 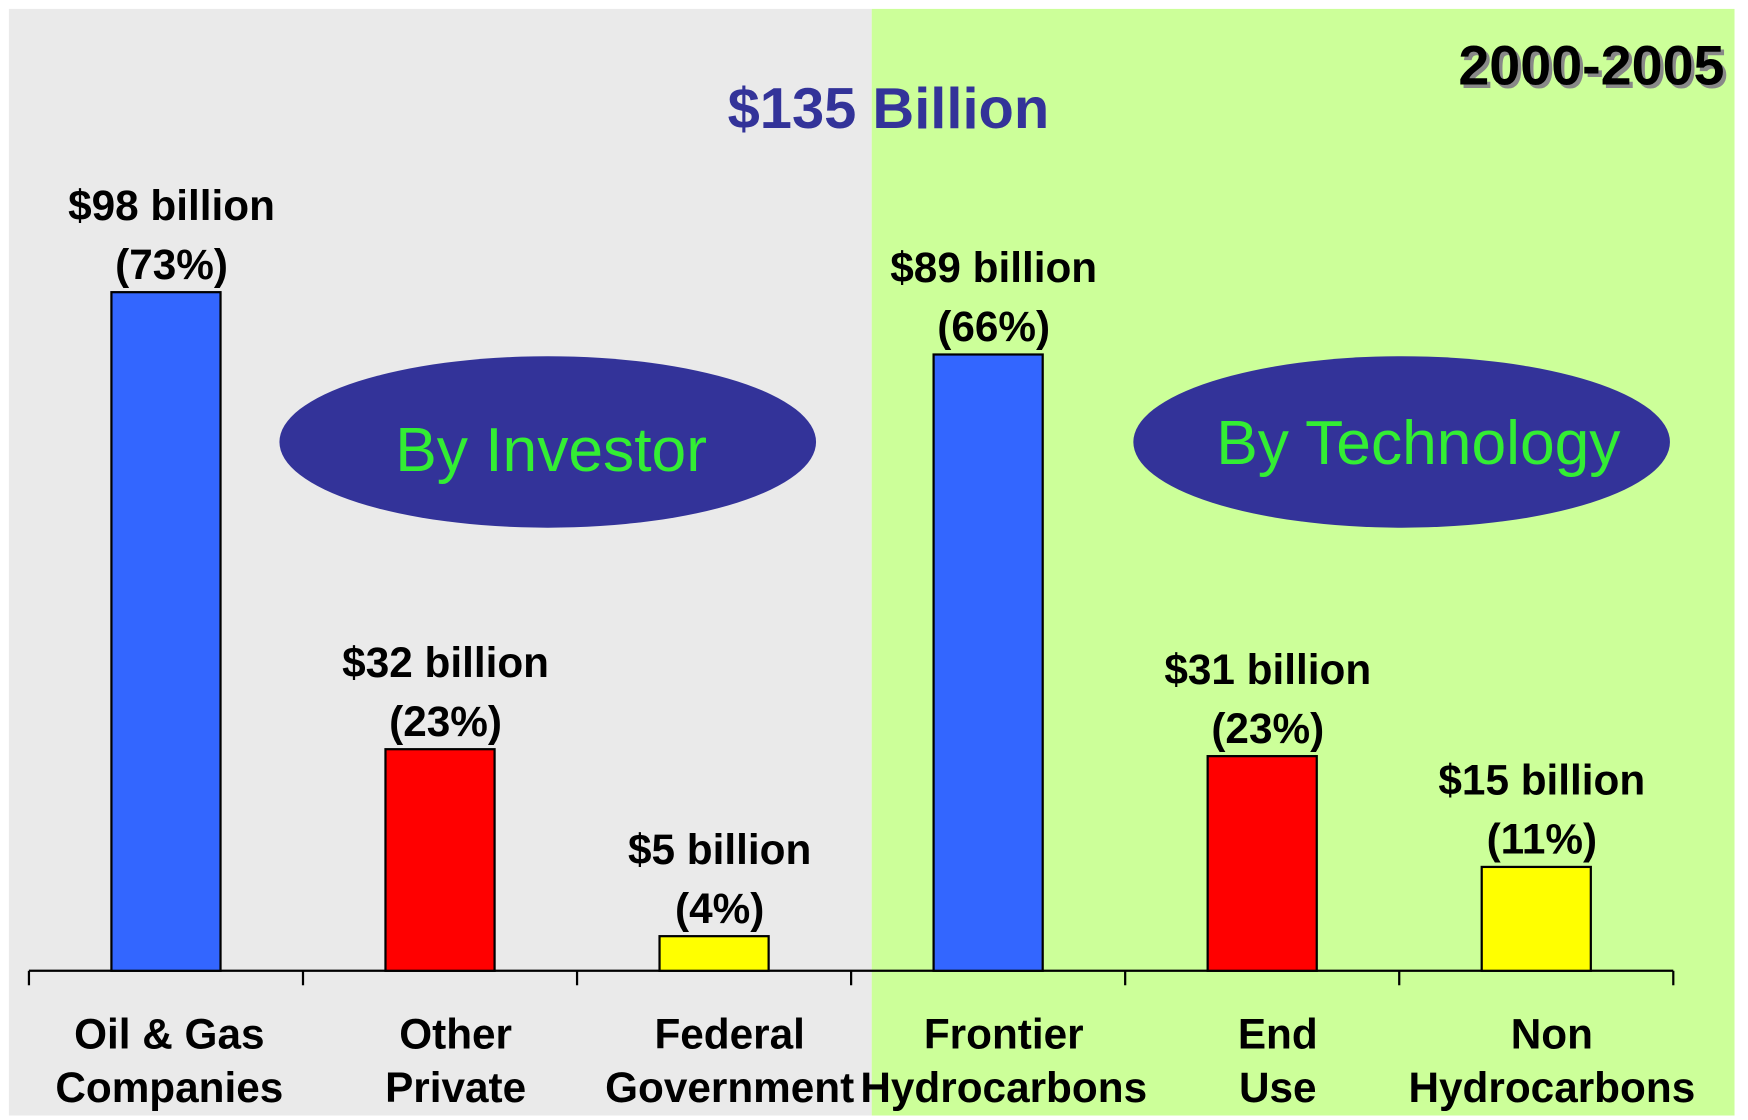 I want to click on x-tick-label: Oil & Gas, so click(x=169, y=1034).